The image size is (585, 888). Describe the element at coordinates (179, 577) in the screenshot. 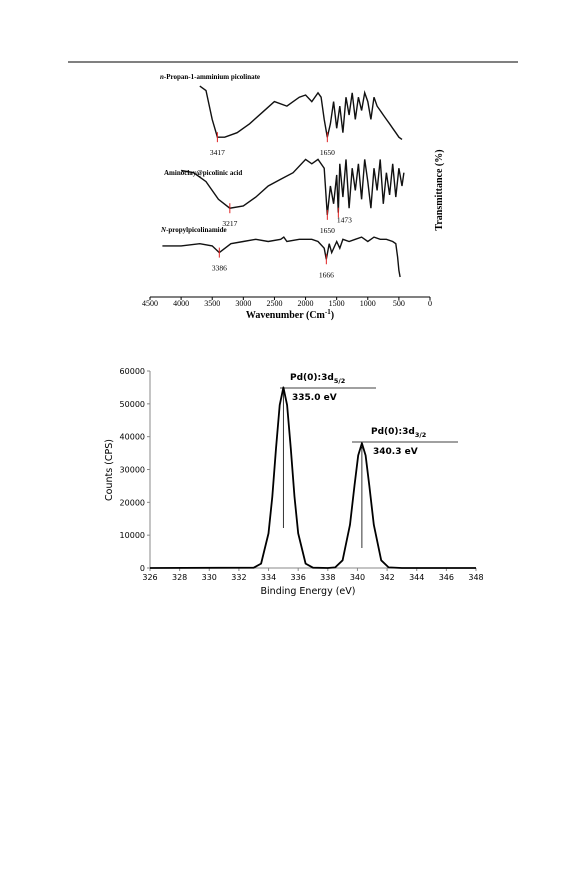

I see `x-tick-label: 328` at that location.